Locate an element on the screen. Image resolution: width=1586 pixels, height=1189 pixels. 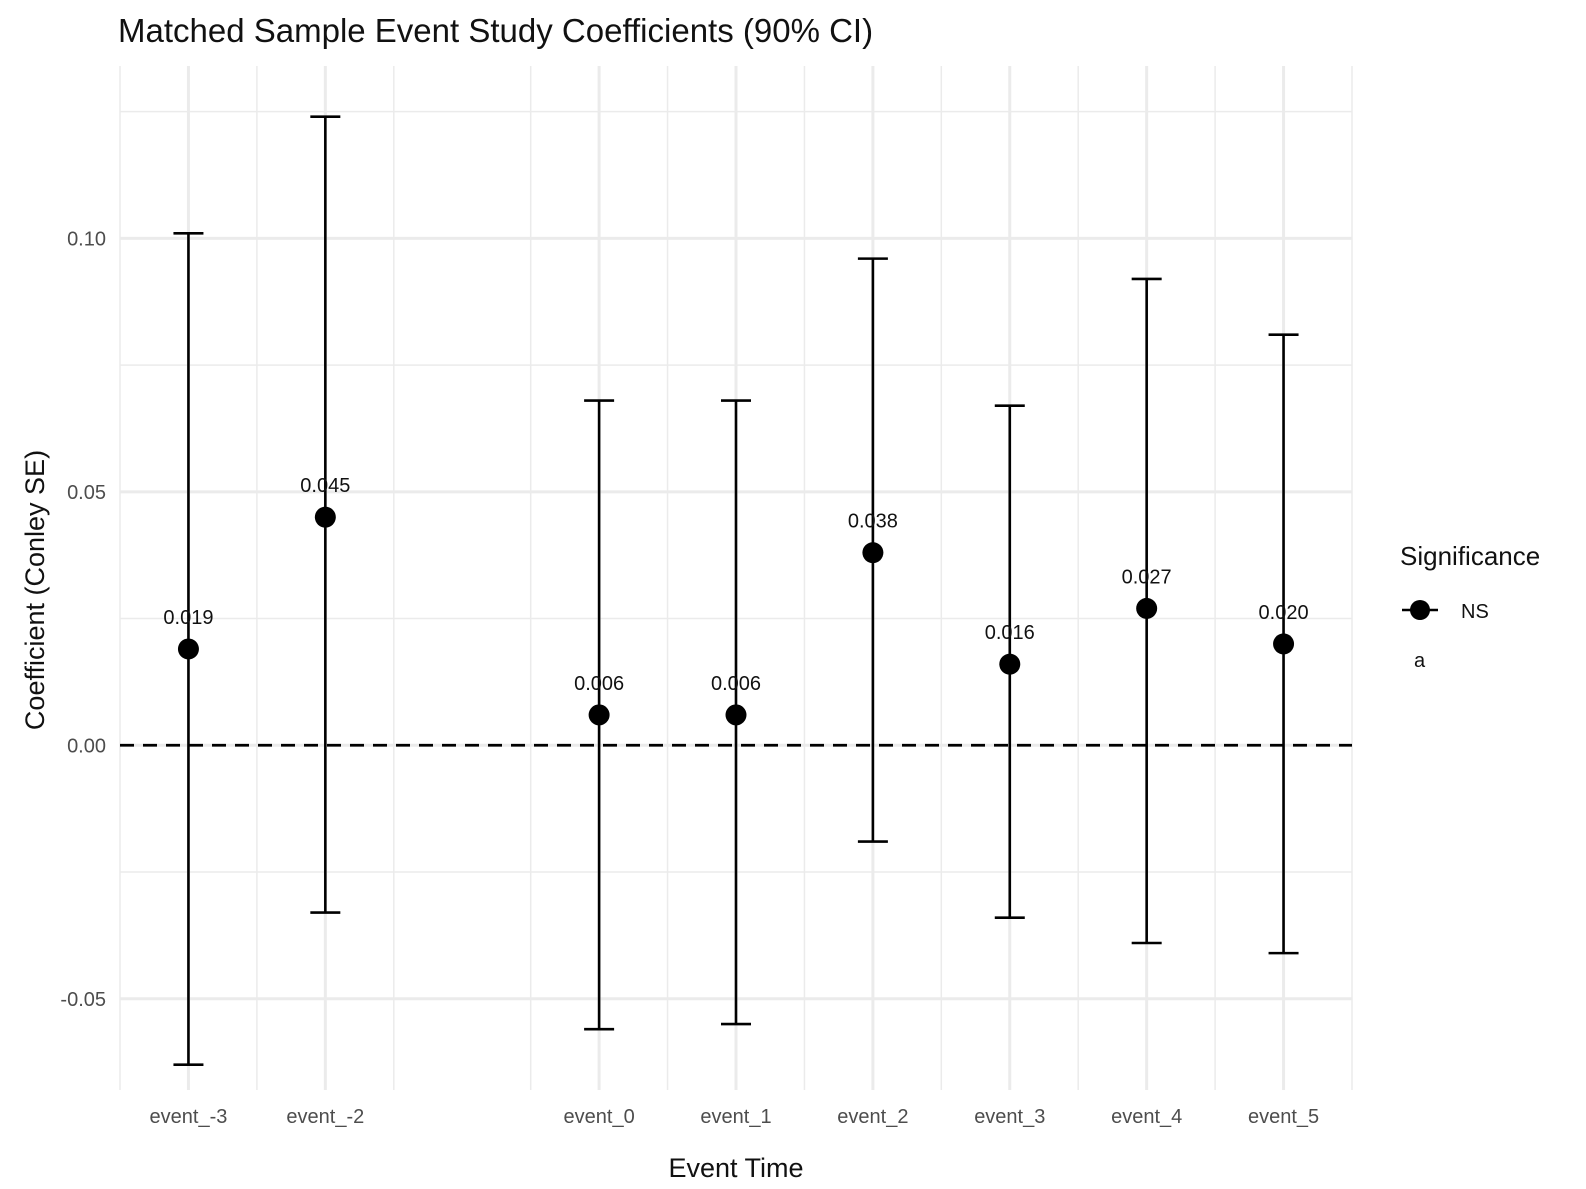
data-label: 0.027 is located at coordinates (1147, 577).